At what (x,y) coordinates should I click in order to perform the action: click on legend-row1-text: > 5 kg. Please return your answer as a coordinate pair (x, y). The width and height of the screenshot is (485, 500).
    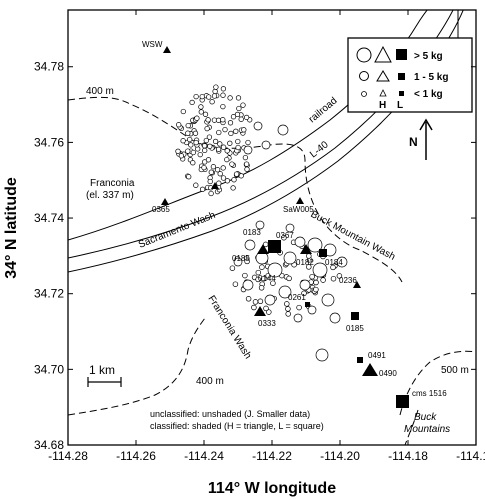
    Looking at the image, I should click on (428, 56).